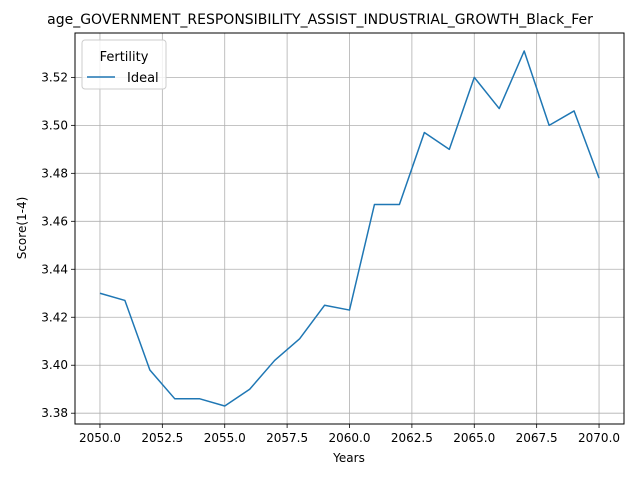  Describe the element at coordinates (599, 438) in the screenshot. I see `x-tick-label: 2070.0` at that location.